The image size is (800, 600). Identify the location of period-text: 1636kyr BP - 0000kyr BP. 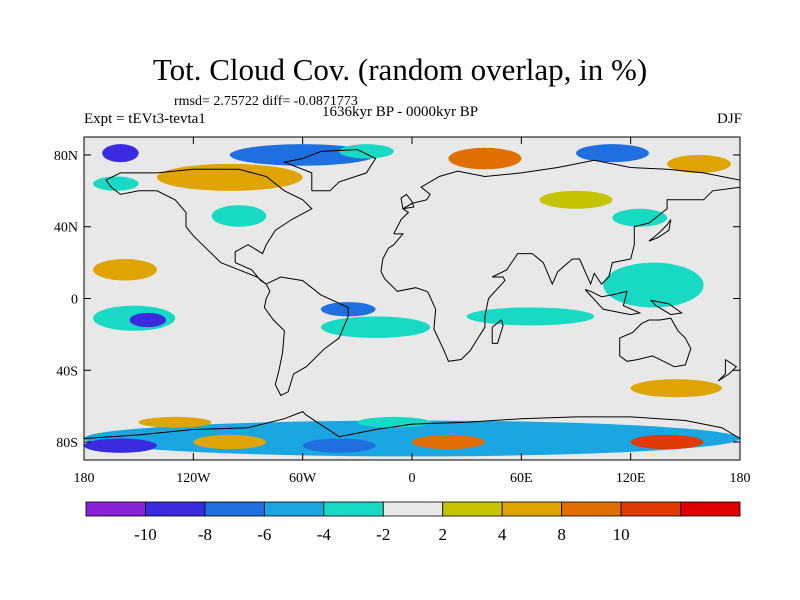
(400, 112).